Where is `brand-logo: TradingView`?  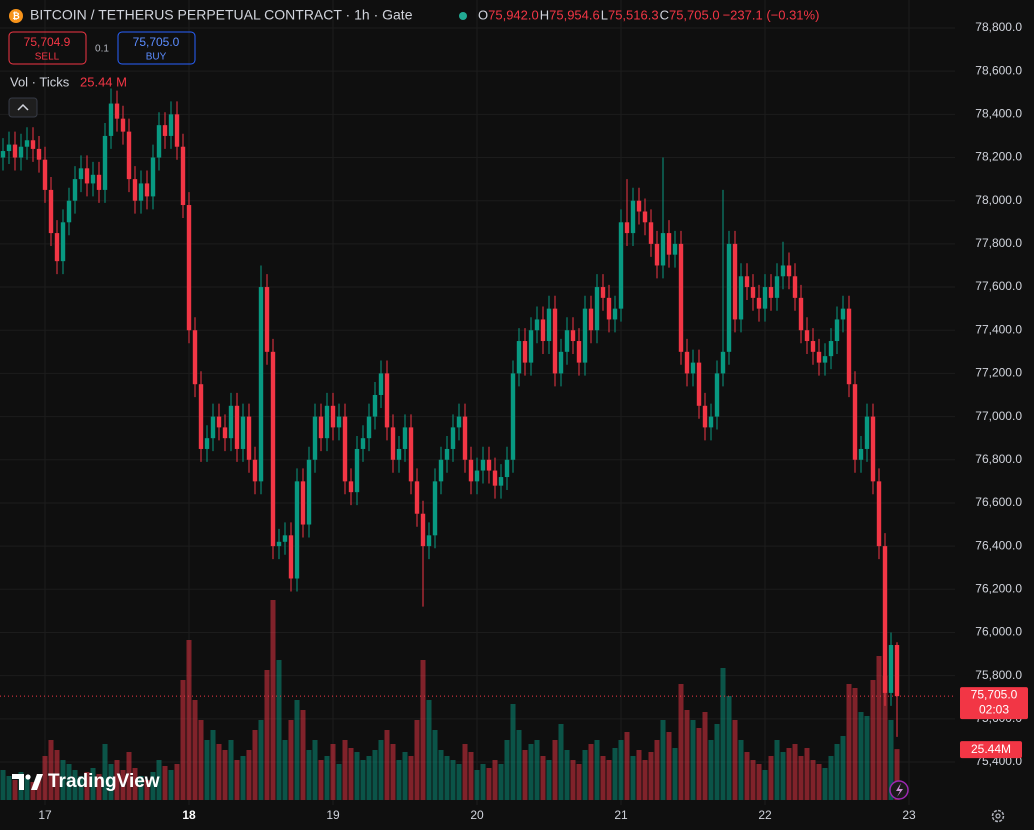
brand-logo: TradingView is located at coordinates (86, 781).